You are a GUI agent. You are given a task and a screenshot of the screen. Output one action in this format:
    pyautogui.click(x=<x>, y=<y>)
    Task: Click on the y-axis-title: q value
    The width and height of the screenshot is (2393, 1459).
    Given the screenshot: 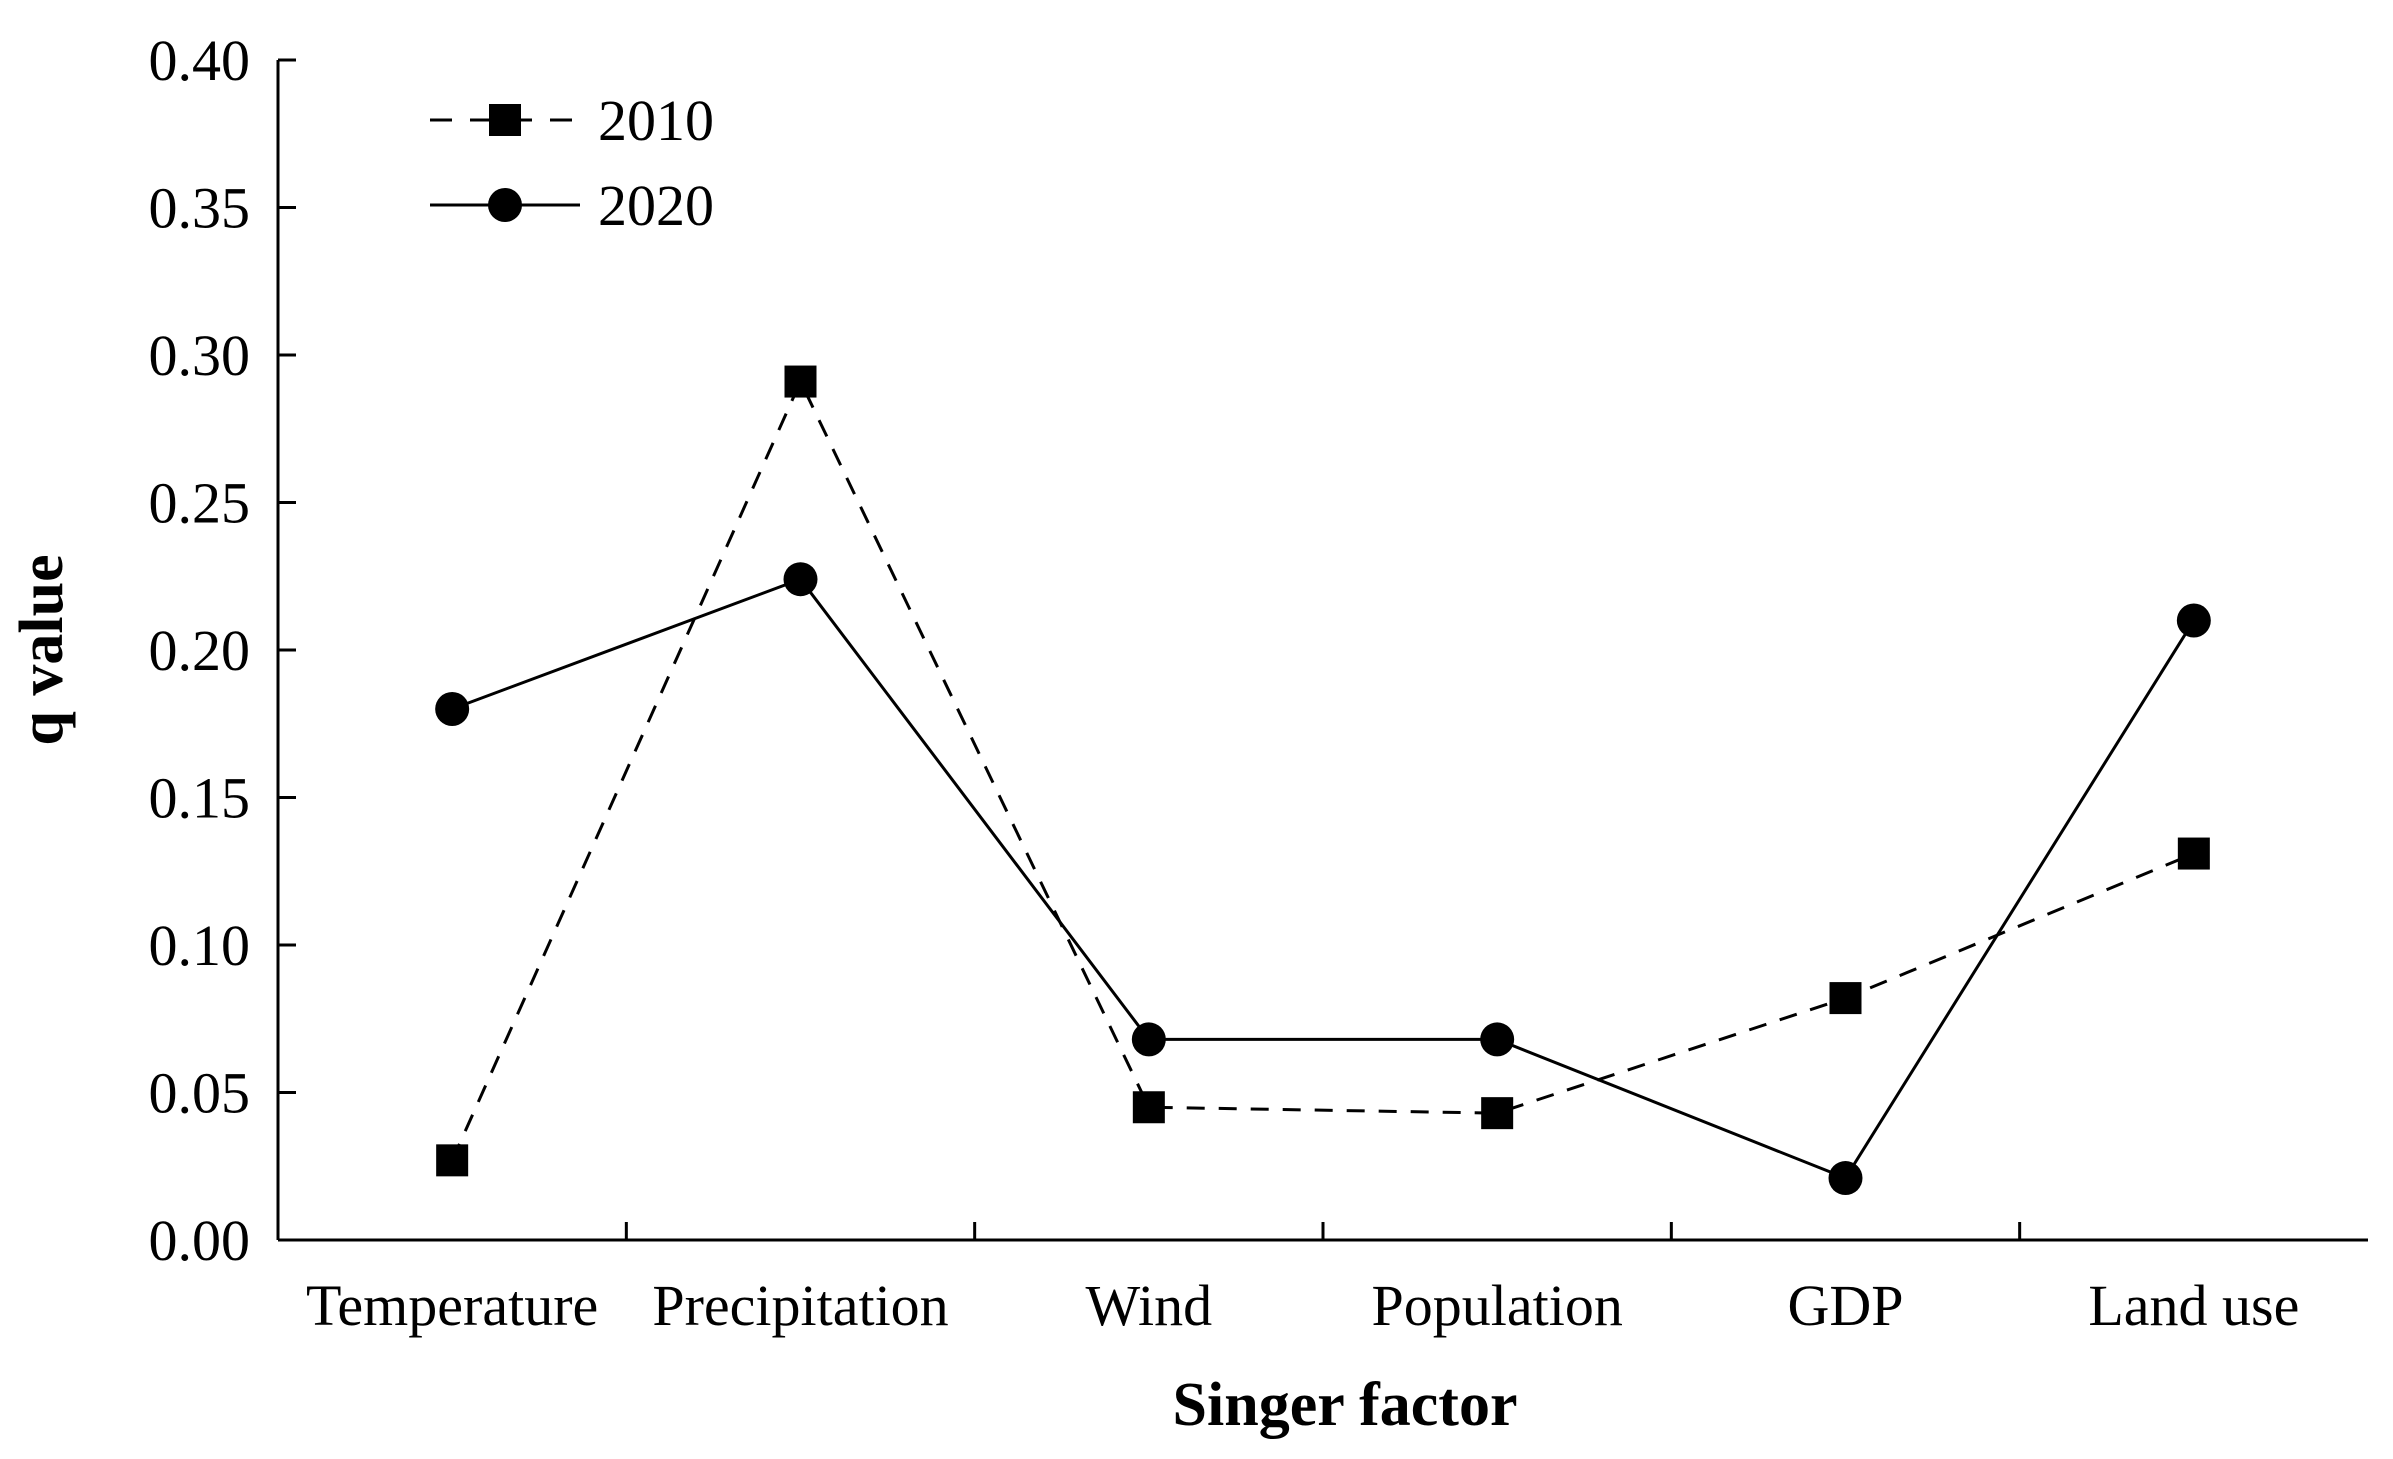 What is the action you would take?
    pyautogui.click(x=42, y=649)
    